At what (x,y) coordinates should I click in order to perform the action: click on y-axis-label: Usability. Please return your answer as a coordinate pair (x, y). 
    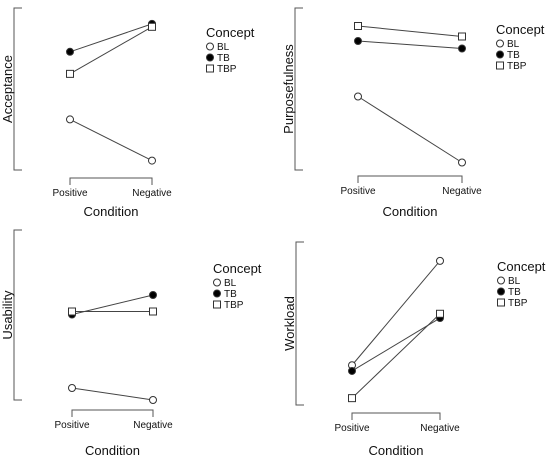
    Looking at the image, I should click on (7, 315).